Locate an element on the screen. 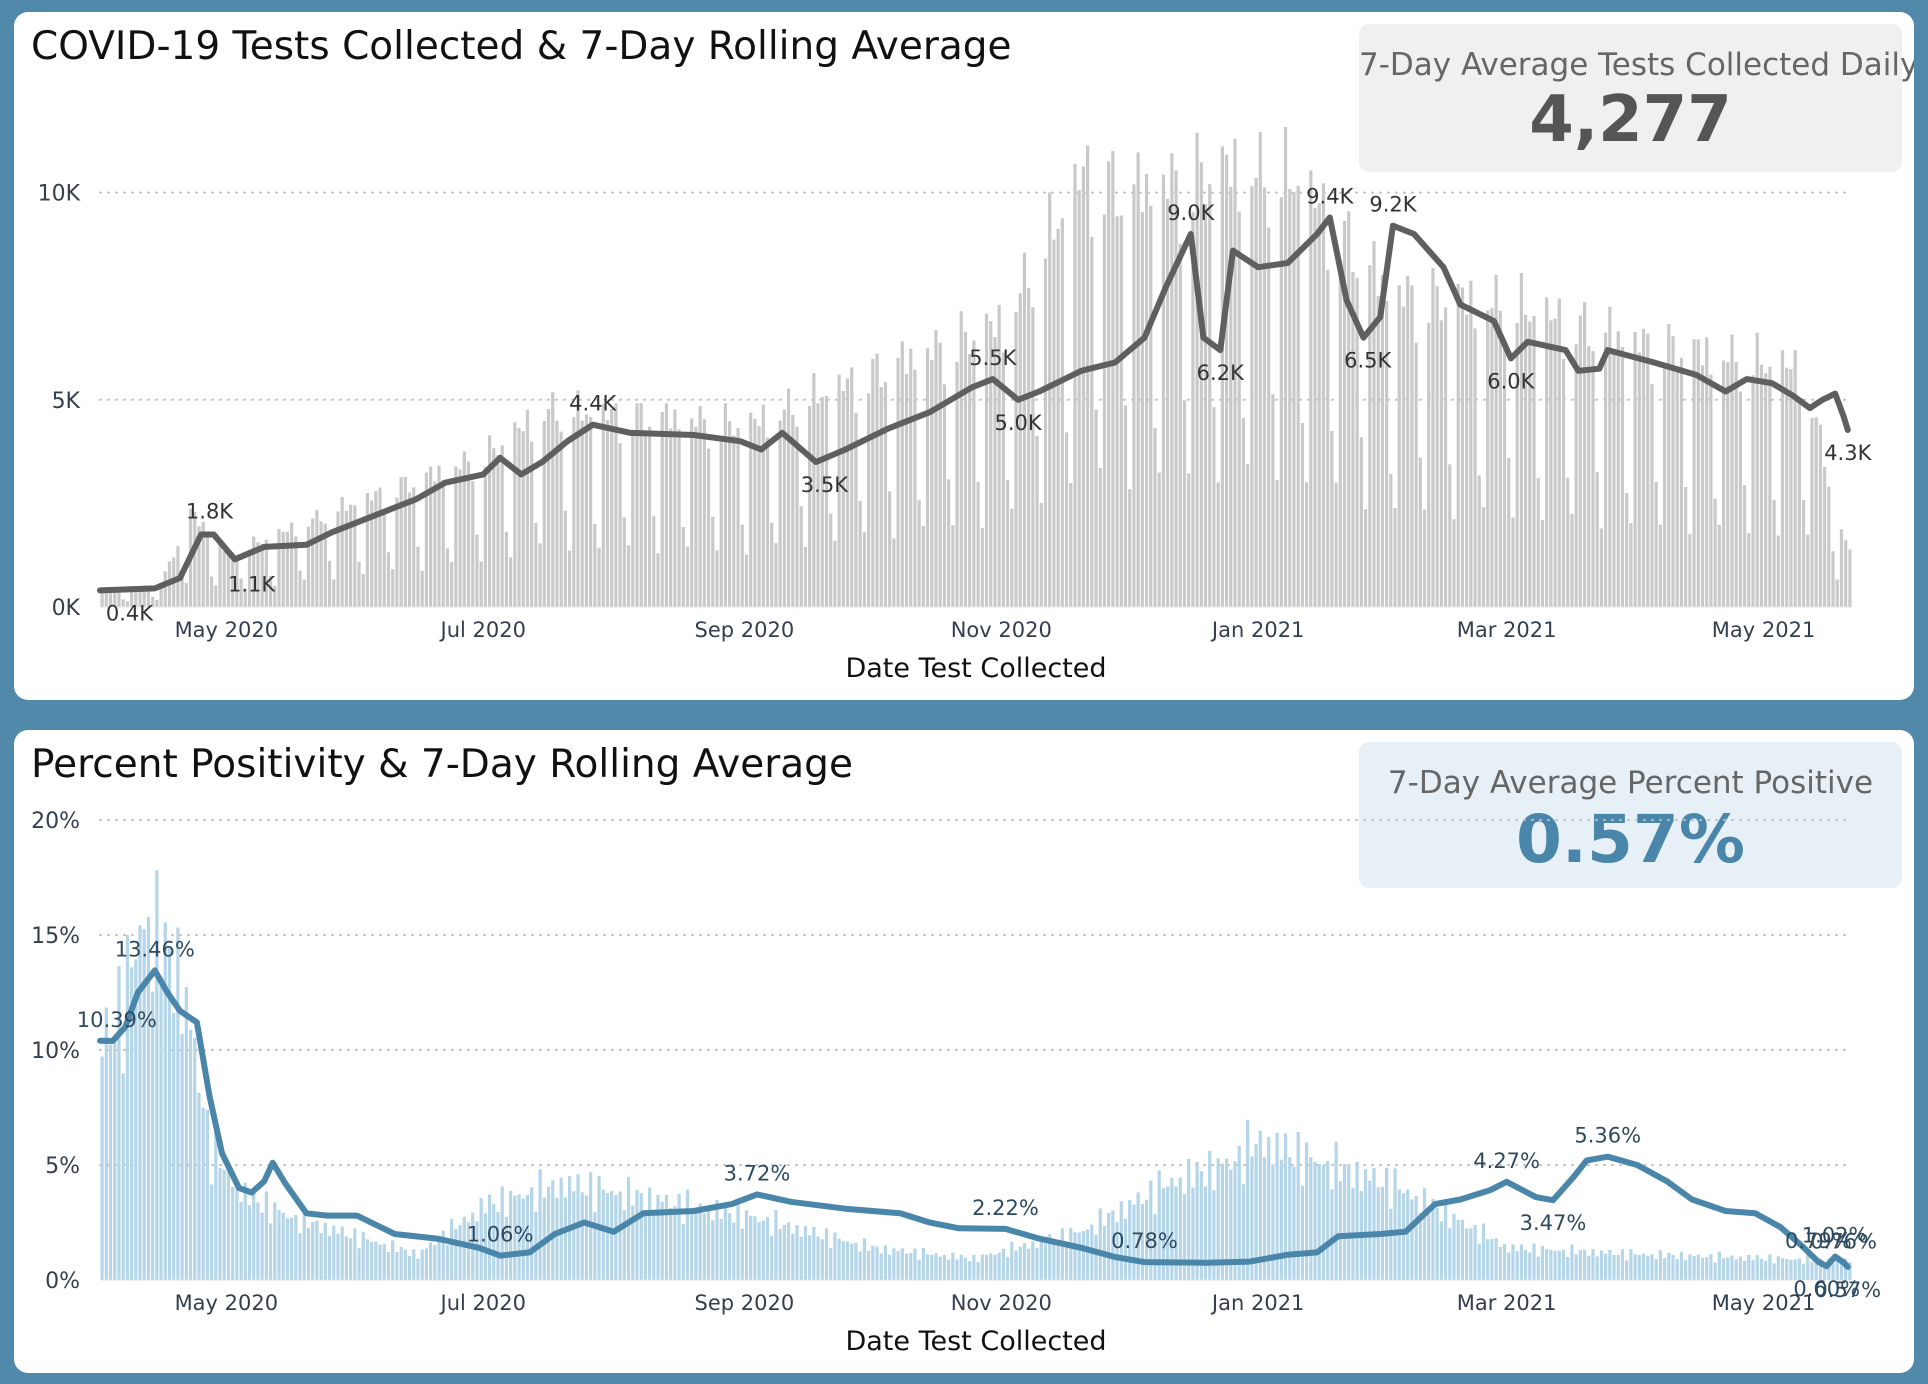 The width and height of the screenshot is (1928, 1384). positivity-kpi-label: 7-Day Average Percent Positive is located at coordinates (1630, 783).